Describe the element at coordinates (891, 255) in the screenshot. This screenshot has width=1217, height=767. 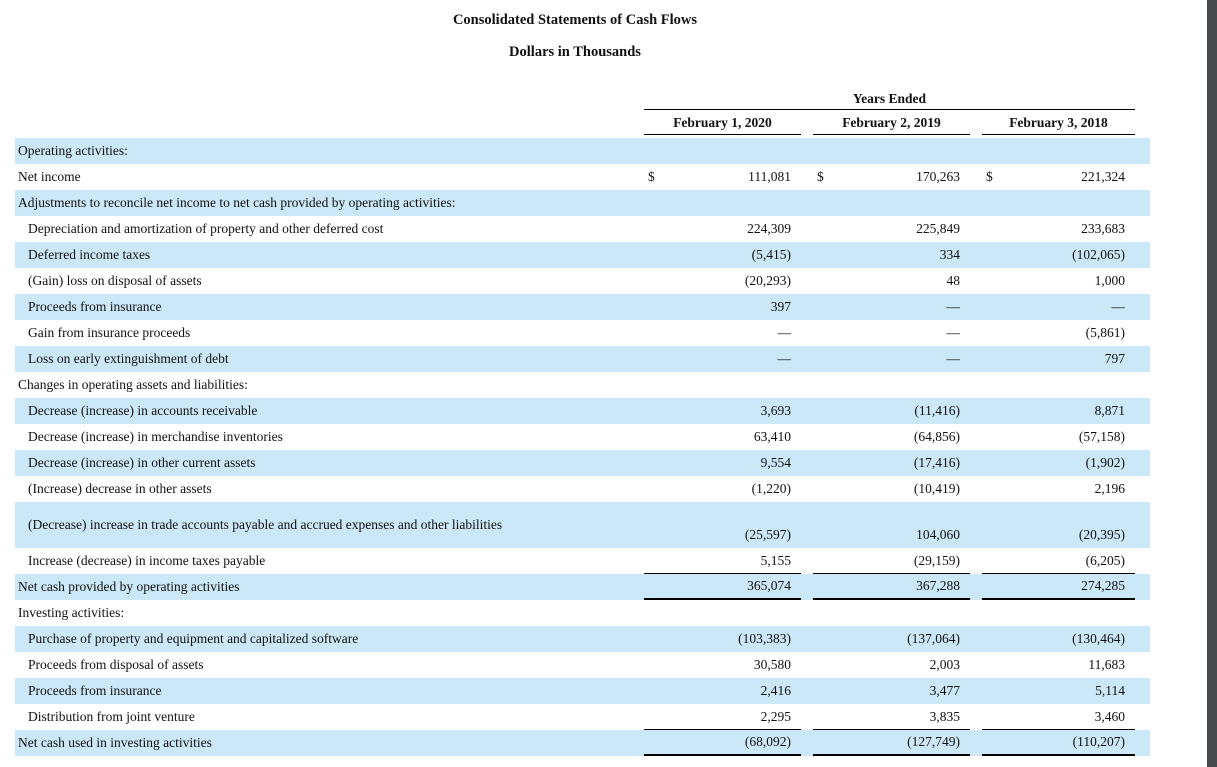
I see `value-cell: 334` at that location.